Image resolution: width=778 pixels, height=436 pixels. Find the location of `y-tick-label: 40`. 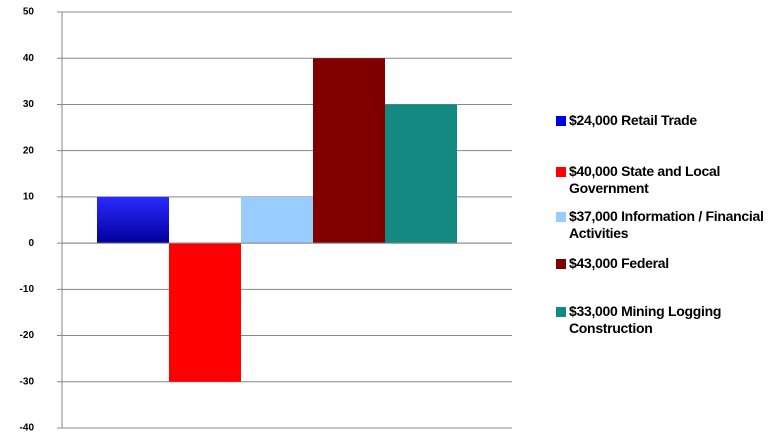

y-tick-label: 40 is located at coordinates (29, 58).